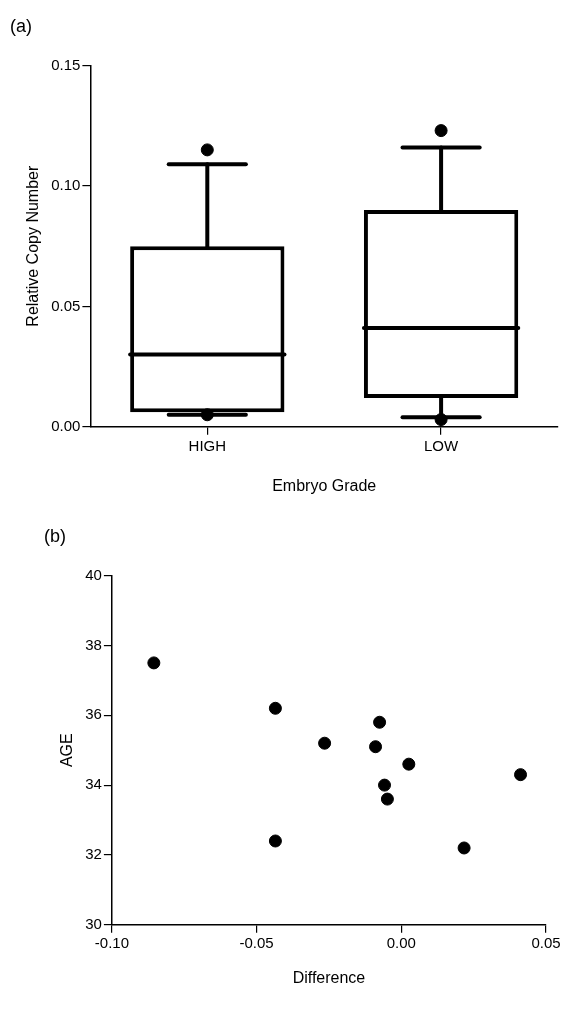 Image resolution: width=566 pixels, height=1014 pixels. What do you see at coordinates (66, 64) in the screenshot?
I see `y-tick-label: 0.15` at bounding box center [66, 64].